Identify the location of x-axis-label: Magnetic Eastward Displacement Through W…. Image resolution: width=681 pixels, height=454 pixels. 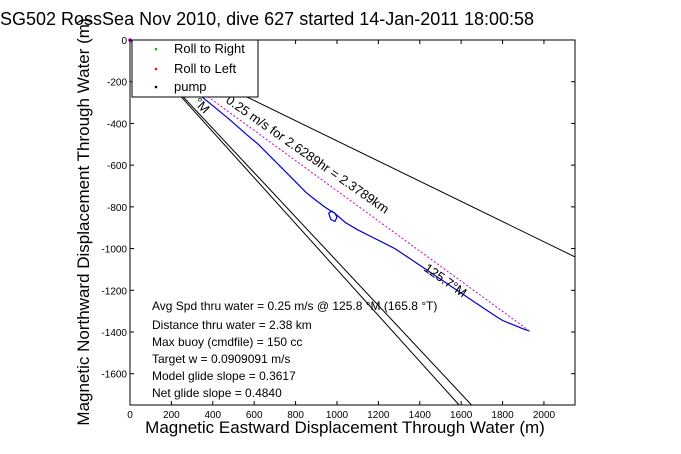
(345, 427).